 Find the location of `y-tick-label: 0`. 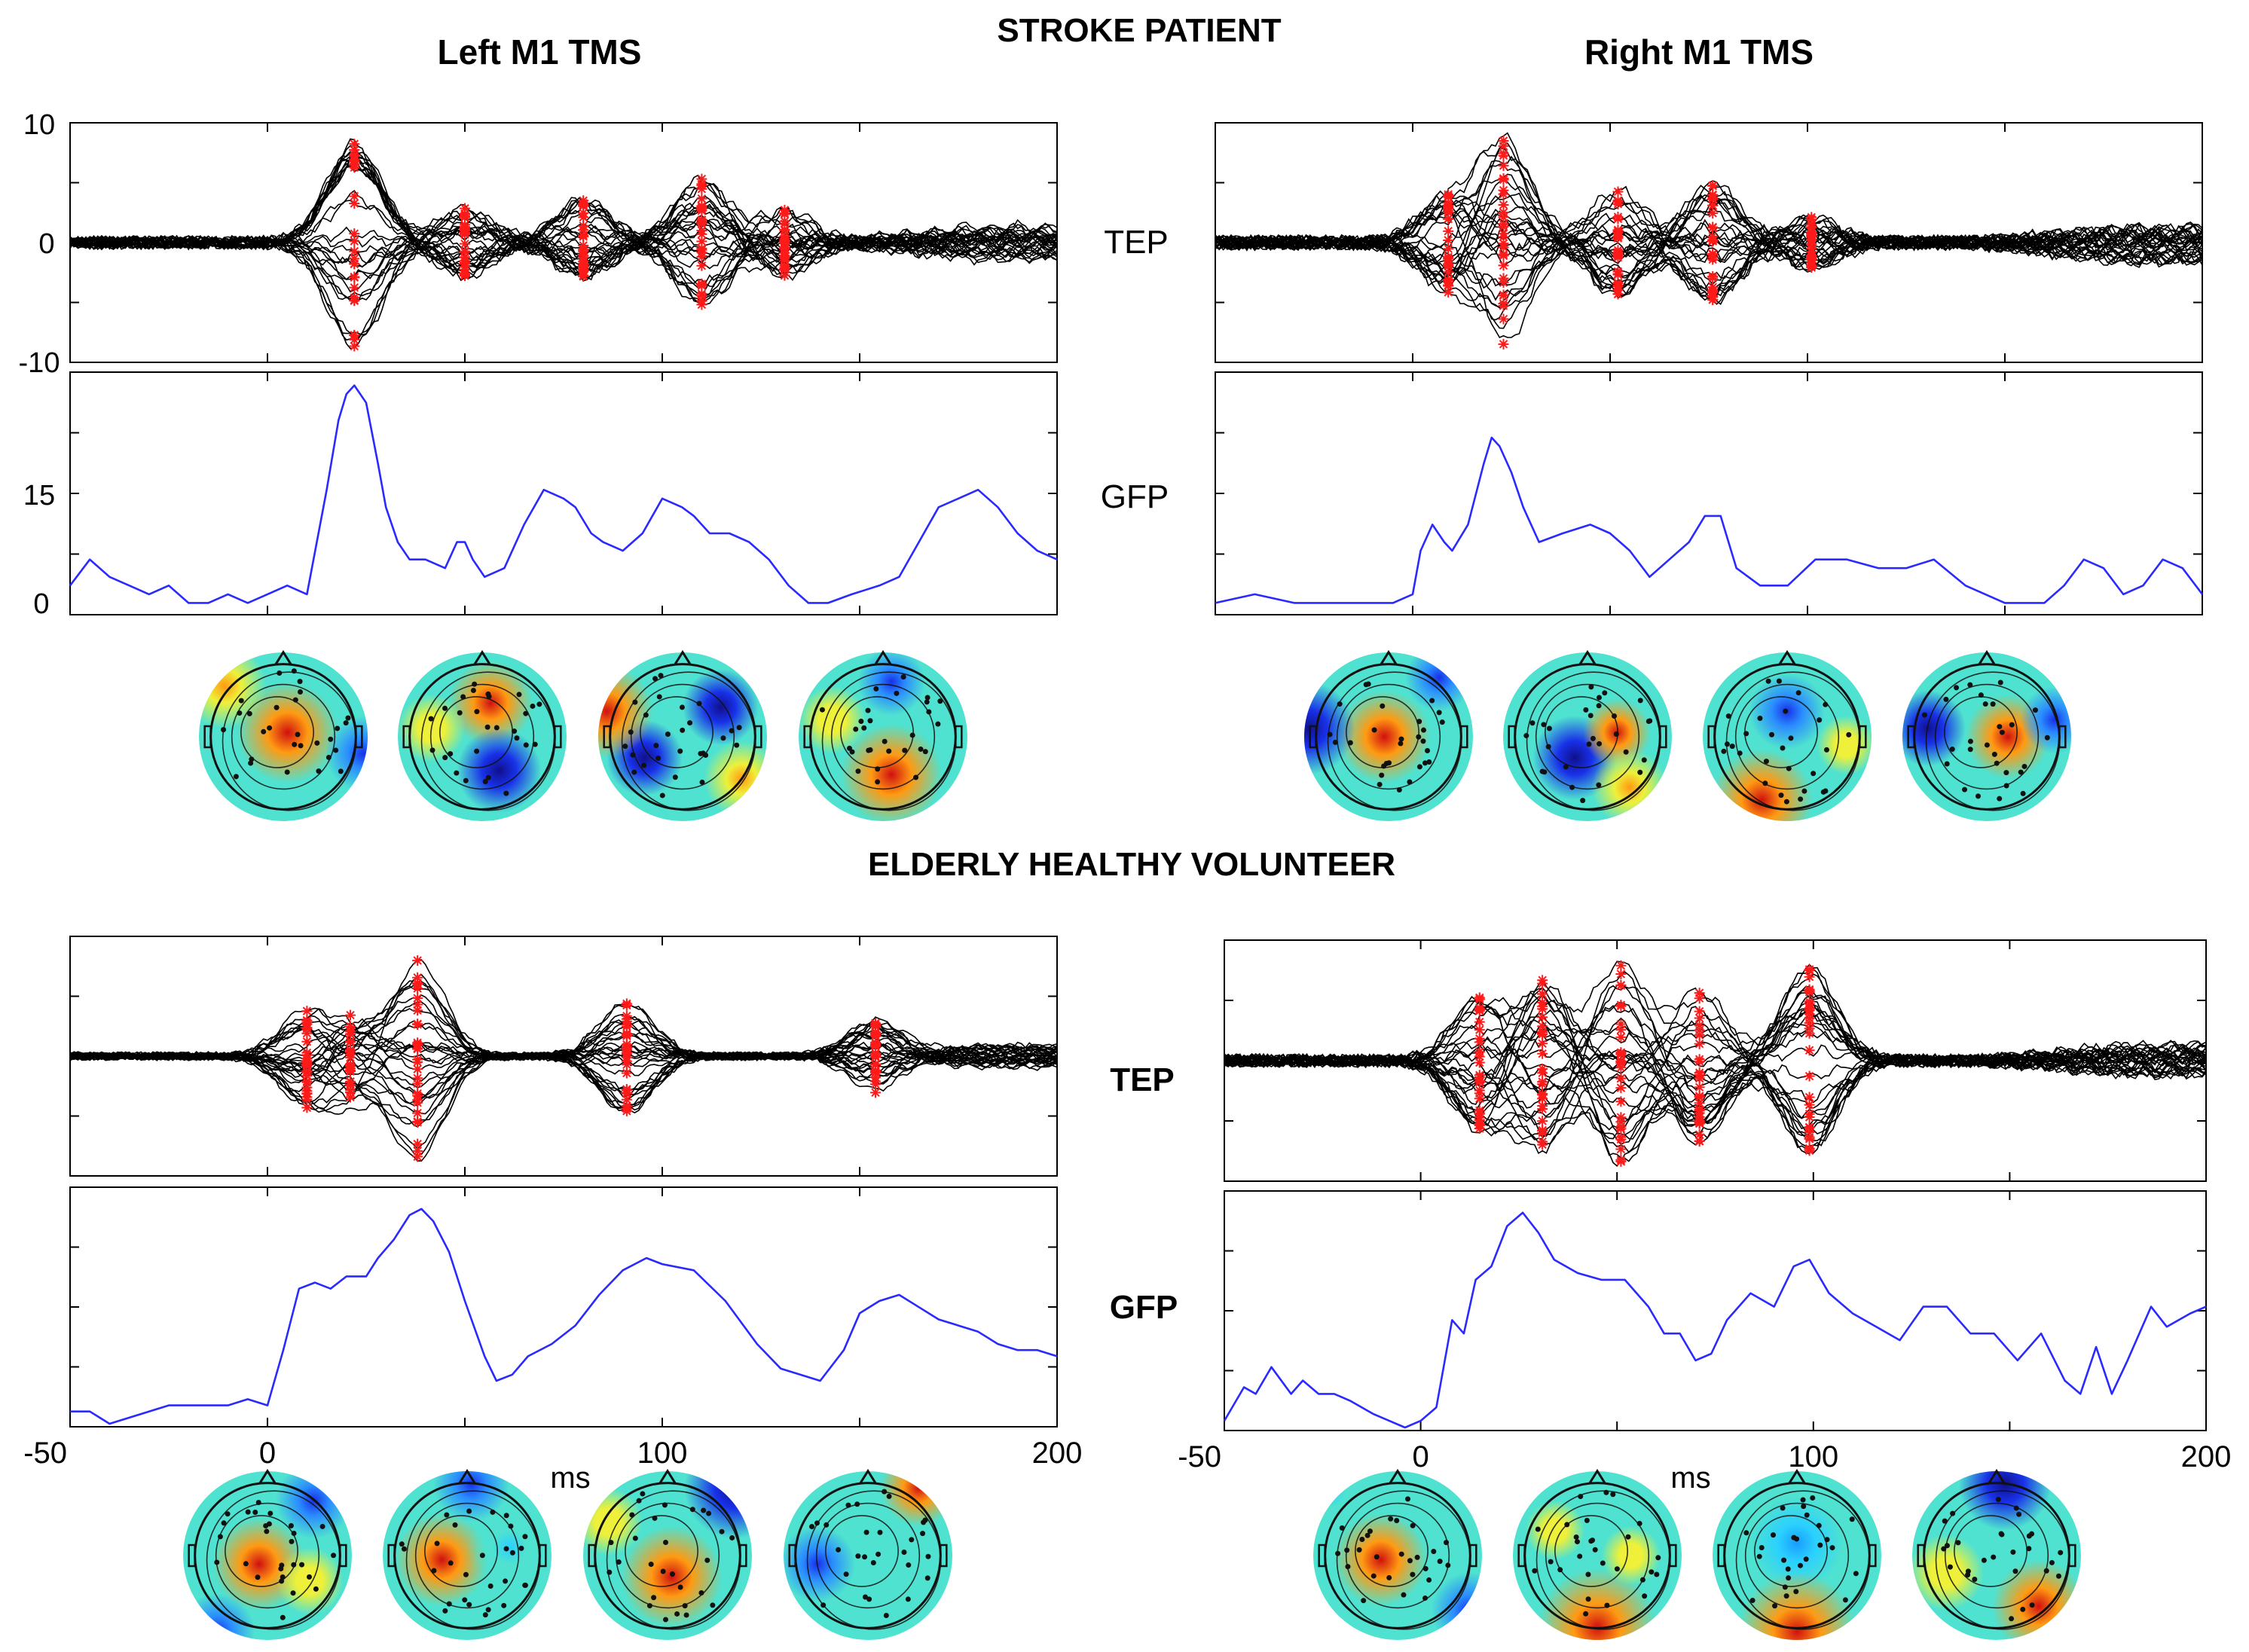

y-tick-label: 0 is located at coordinates (46, 244).